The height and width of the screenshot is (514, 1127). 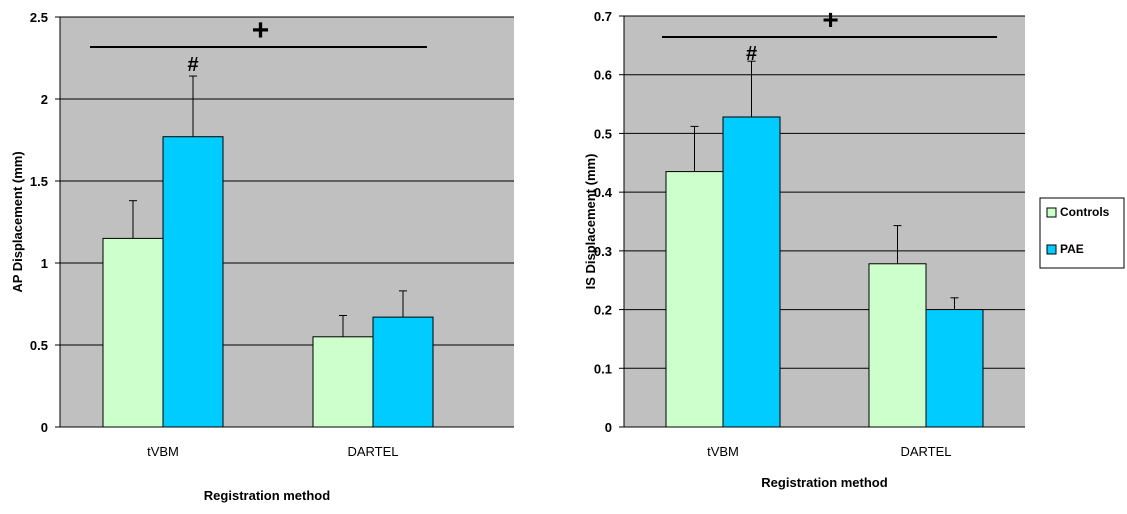 I want to click on y-tick-label: 0.4, so click(x=603, y=192).